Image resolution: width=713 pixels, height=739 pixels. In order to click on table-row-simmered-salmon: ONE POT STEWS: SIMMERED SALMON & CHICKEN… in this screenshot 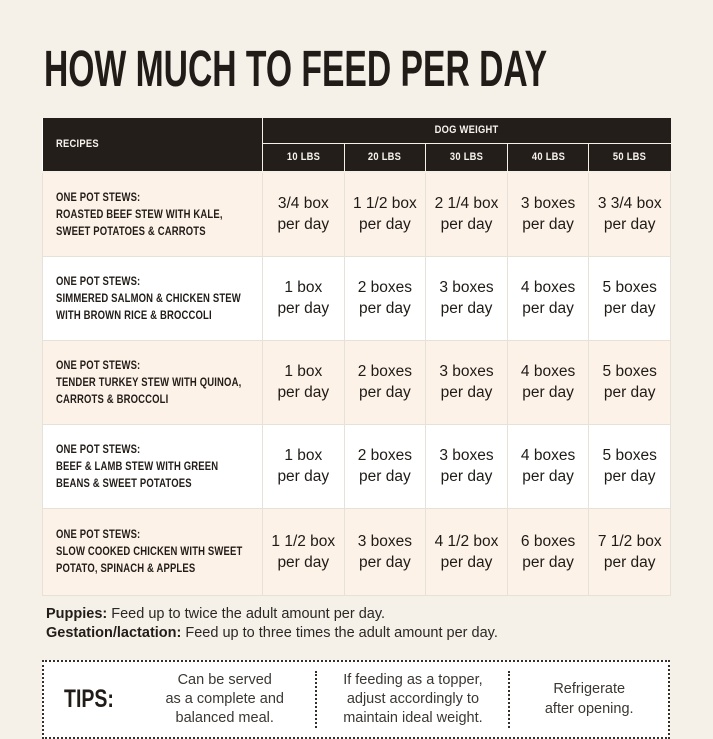, I will do `click(357, 298)`.